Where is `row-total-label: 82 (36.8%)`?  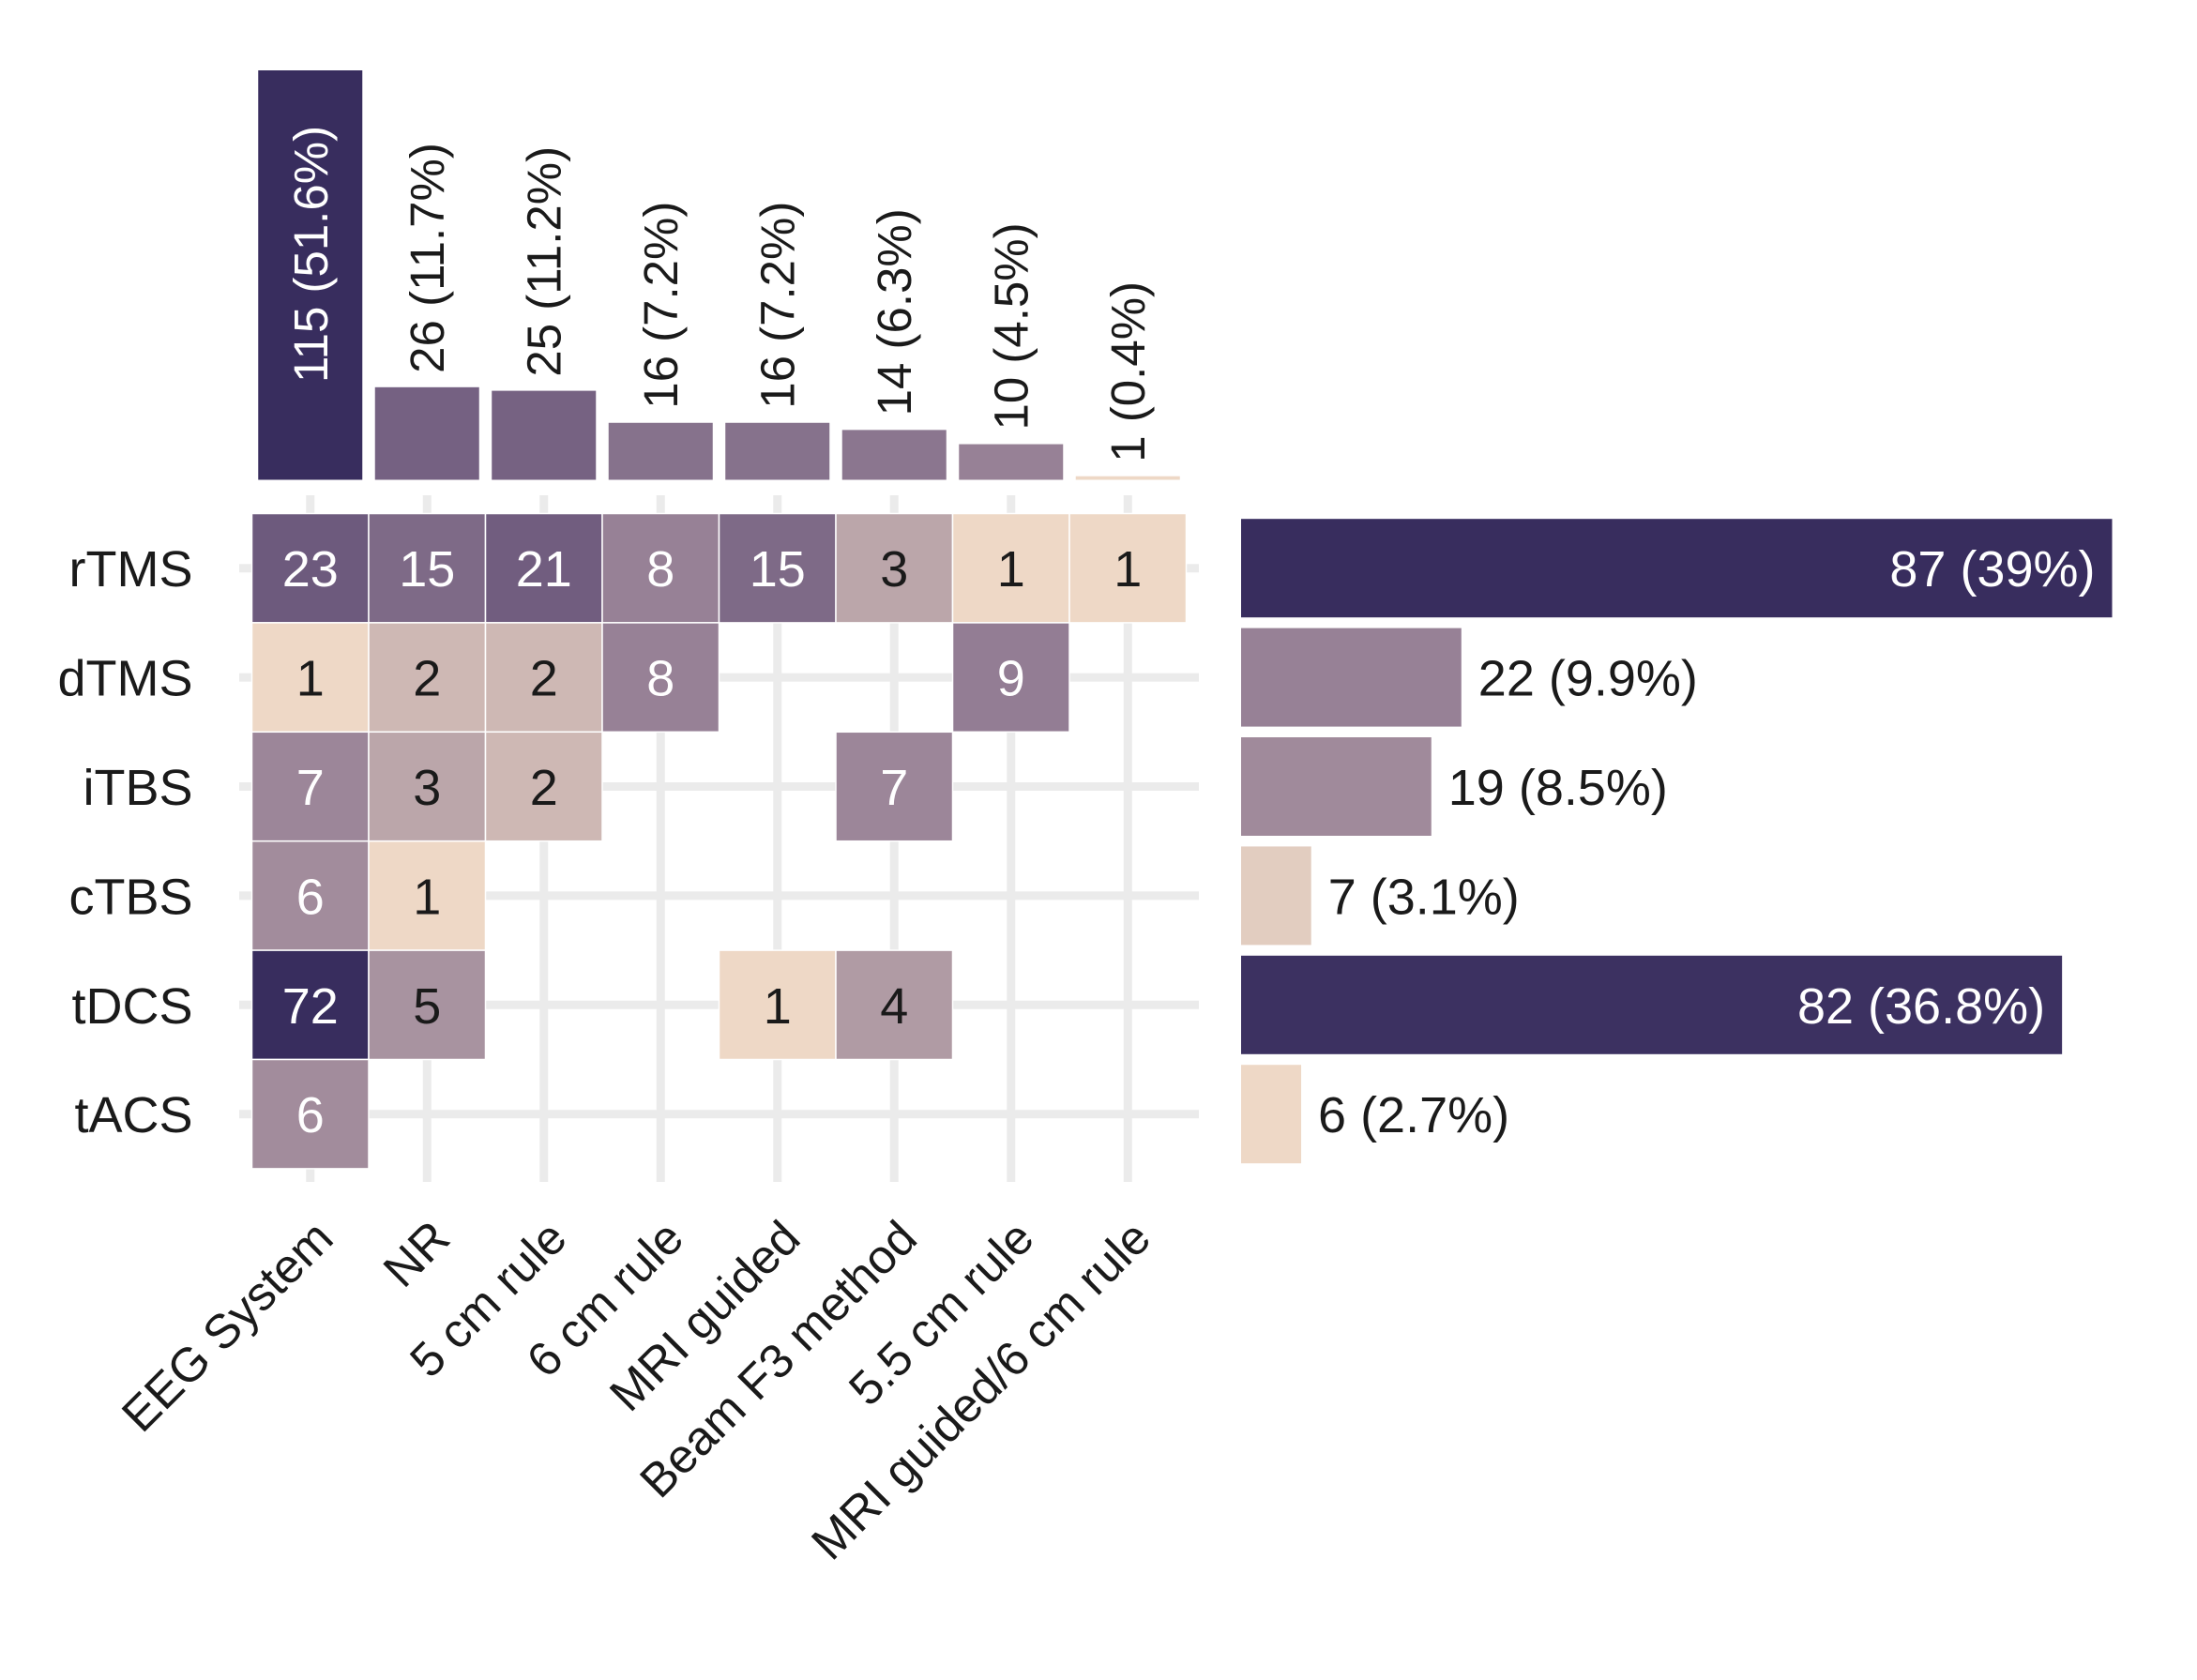
row-total-label: 82 (36.8%) is located at coordinates (1921, 1006).